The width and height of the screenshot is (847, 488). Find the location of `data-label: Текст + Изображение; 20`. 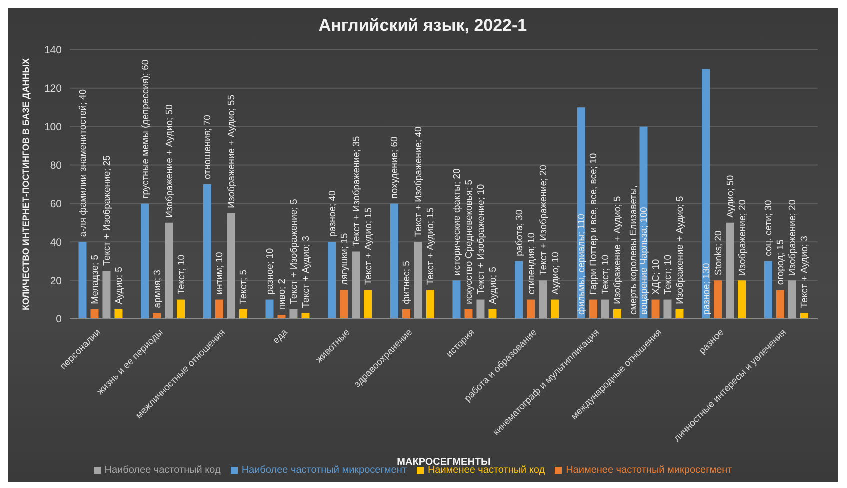

data-label: Текст + Изображение; 20 is located at coordinates (544, 220).